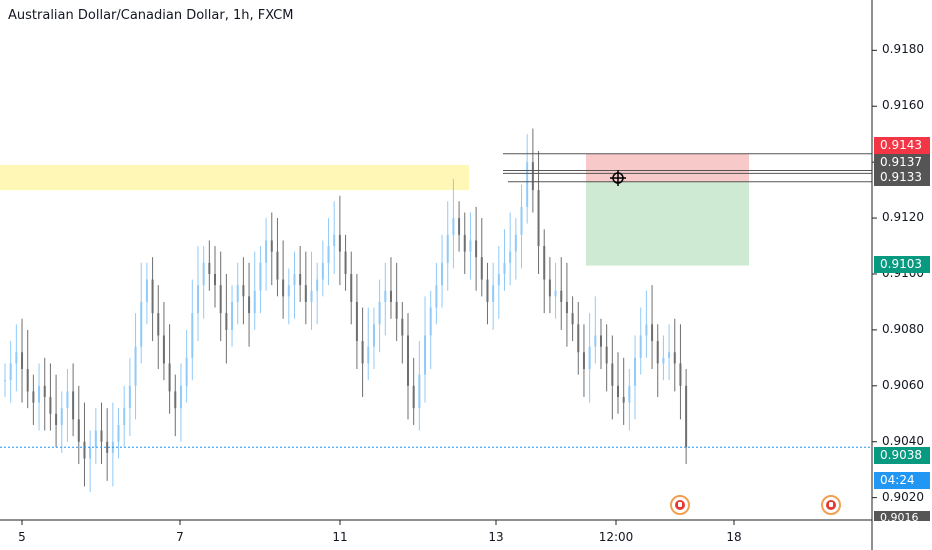 The height and width of the screenshot is (550, 932). Describe the element at coordinates (903, 328) in the screenshot. I see `y-tick-label: 0.9080` at that location.